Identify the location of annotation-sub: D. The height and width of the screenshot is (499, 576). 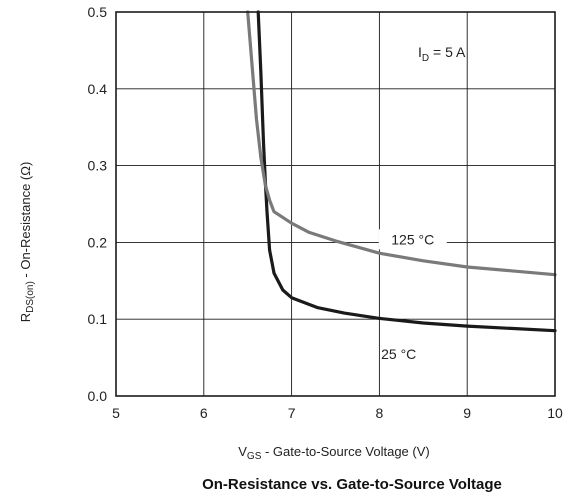
(425, 58).